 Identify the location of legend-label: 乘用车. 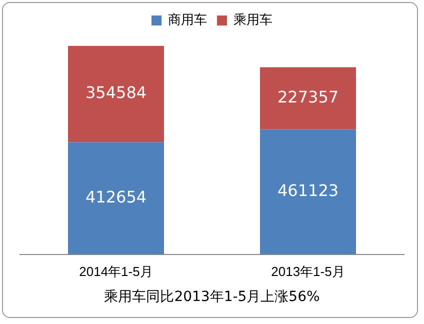
(253, 20).